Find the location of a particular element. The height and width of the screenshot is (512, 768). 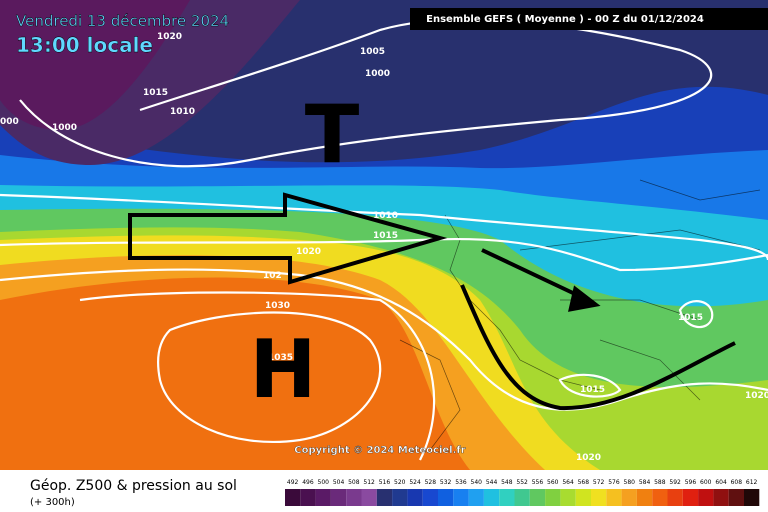

local-time: 13:00 locale is located at coordinates (84, 45).